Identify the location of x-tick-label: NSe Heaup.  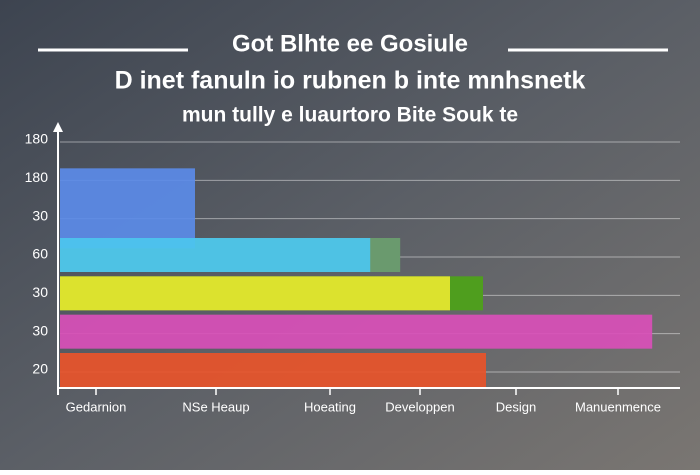
(215, 406).